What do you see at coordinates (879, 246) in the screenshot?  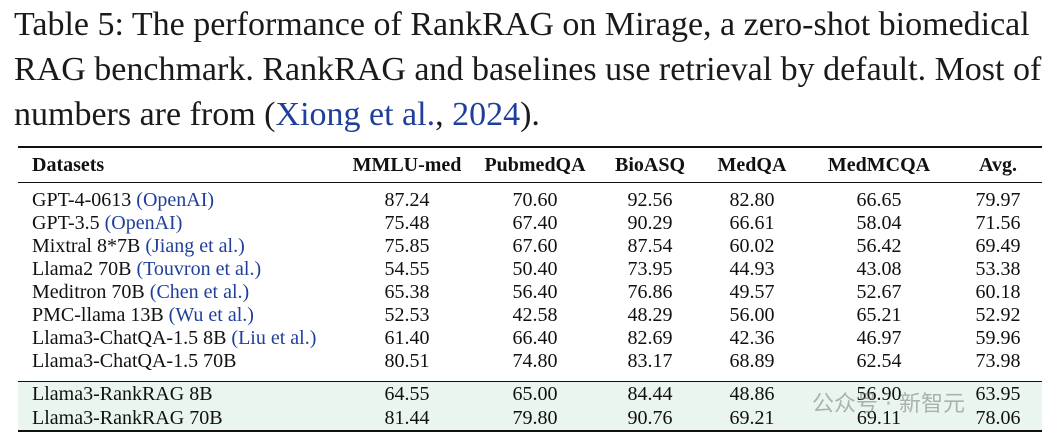 I see `value-medmcqa: 56.42` at bounding box center [879, 246].